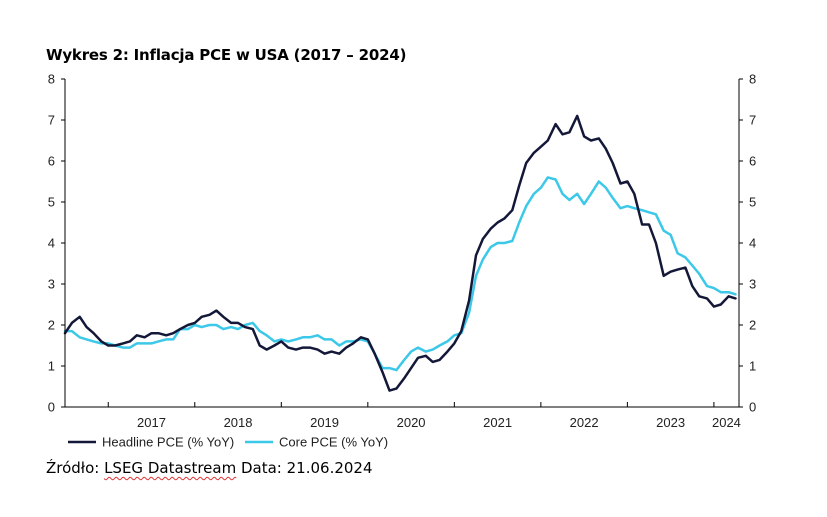 The image size is (827, 517). Describe the element at coordinates (670, 422) in the screenshot. I see `x-tick-label: 2023` at that location.